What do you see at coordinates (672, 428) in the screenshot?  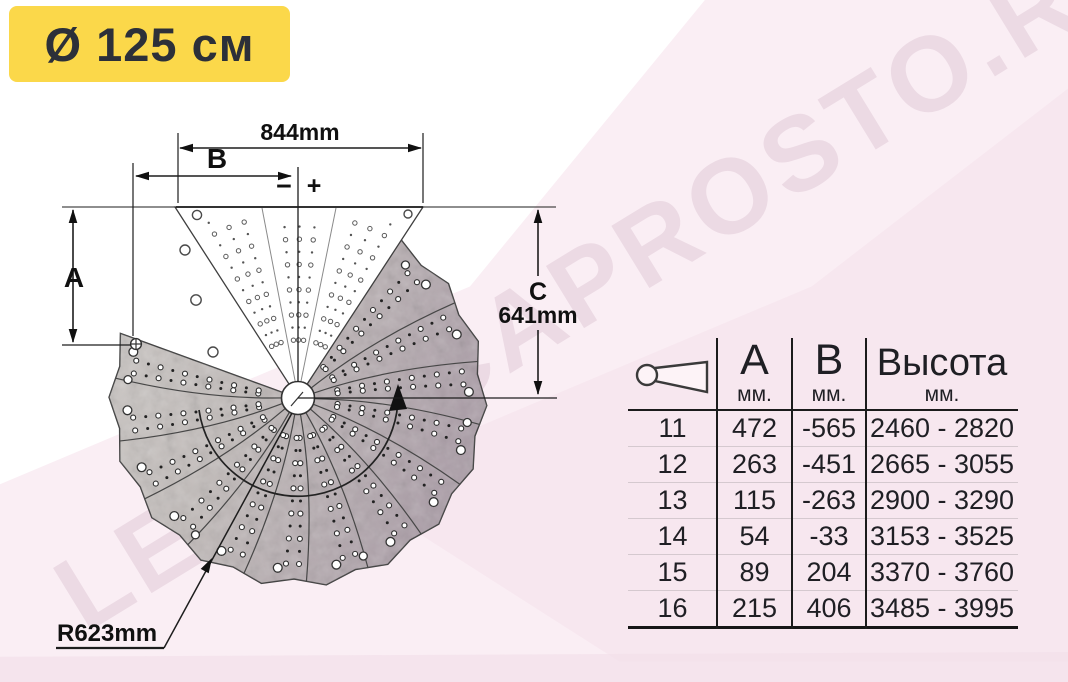 I see `cell-steps: 11` at bounding box center [672, 428].